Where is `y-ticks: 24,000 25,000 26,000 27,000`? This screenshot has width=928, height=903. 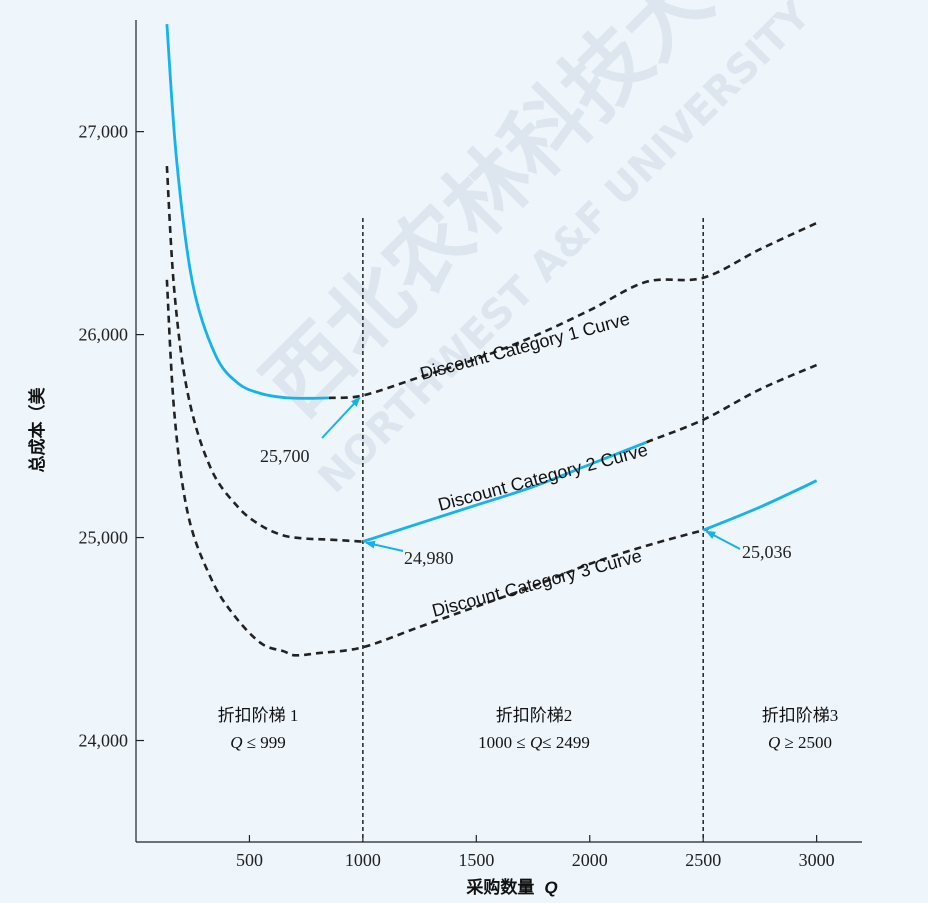 y-ticks: 24,000 25,000 26,000 27,000 is located at coordinates (111, 436).